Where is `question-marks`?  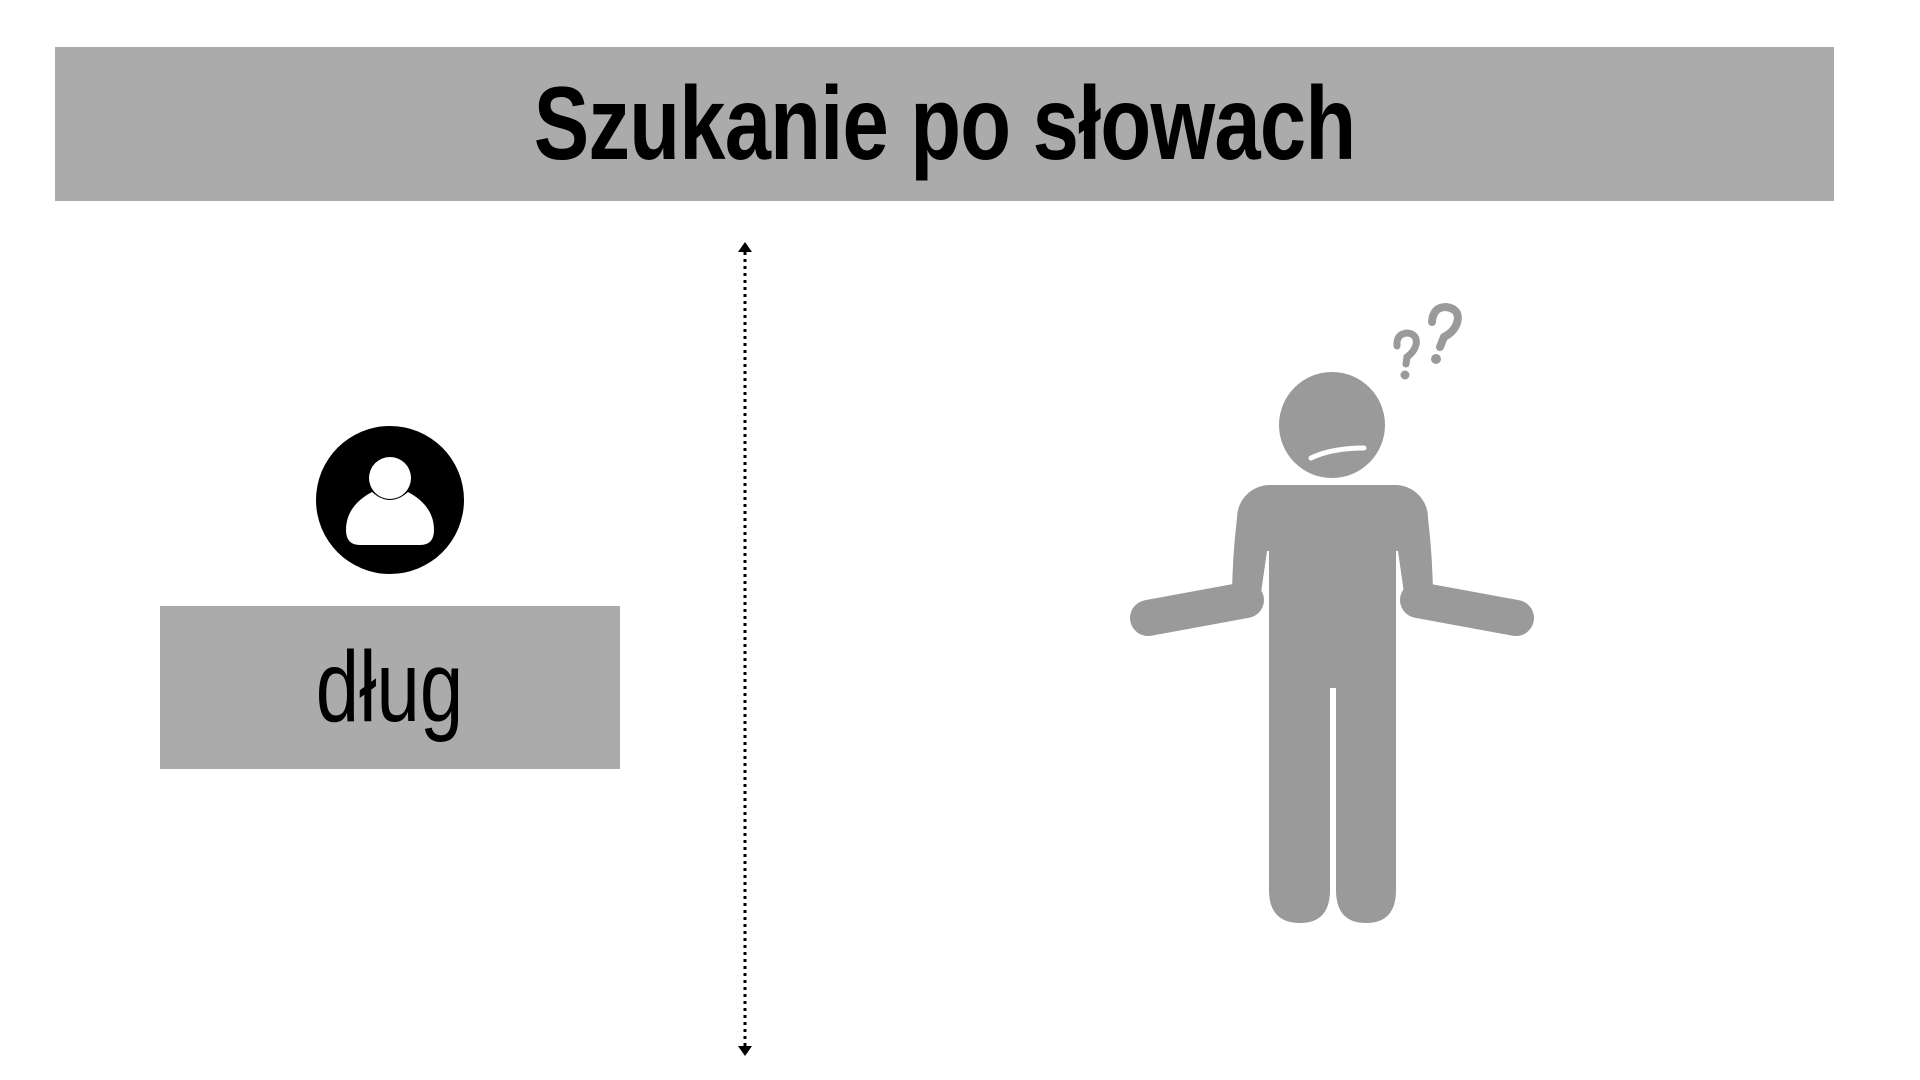
question-marks is located at coordinates (1427, 341).